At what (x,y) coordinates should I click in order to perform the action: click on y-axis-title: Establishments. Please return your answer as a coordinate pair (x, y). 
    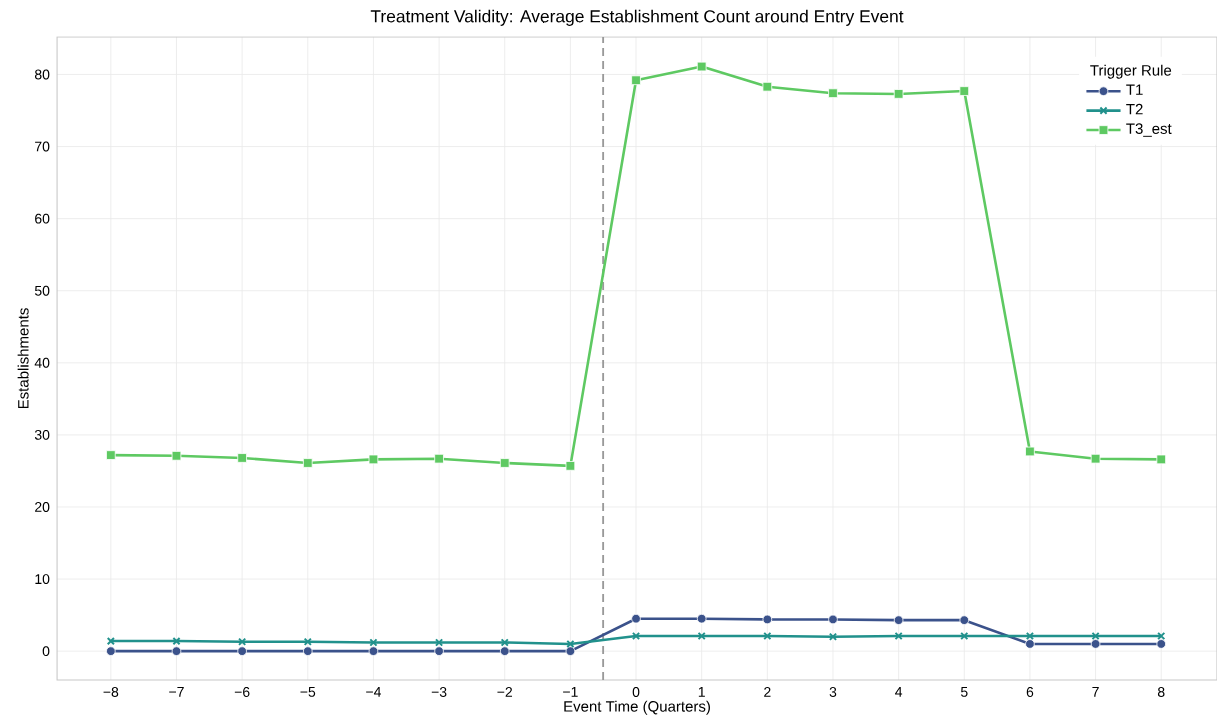
    Looking at the image, I should click on (23, 358).